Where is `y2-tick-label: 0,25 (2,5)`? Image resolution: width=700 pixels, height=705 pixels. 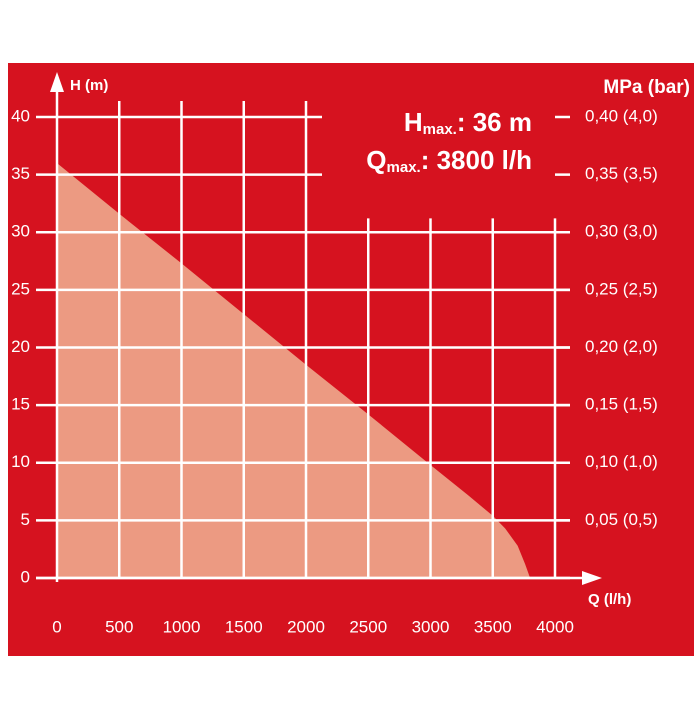 y2-tick-label: 0,25 (2,5) is located at coordinates (621, 288).